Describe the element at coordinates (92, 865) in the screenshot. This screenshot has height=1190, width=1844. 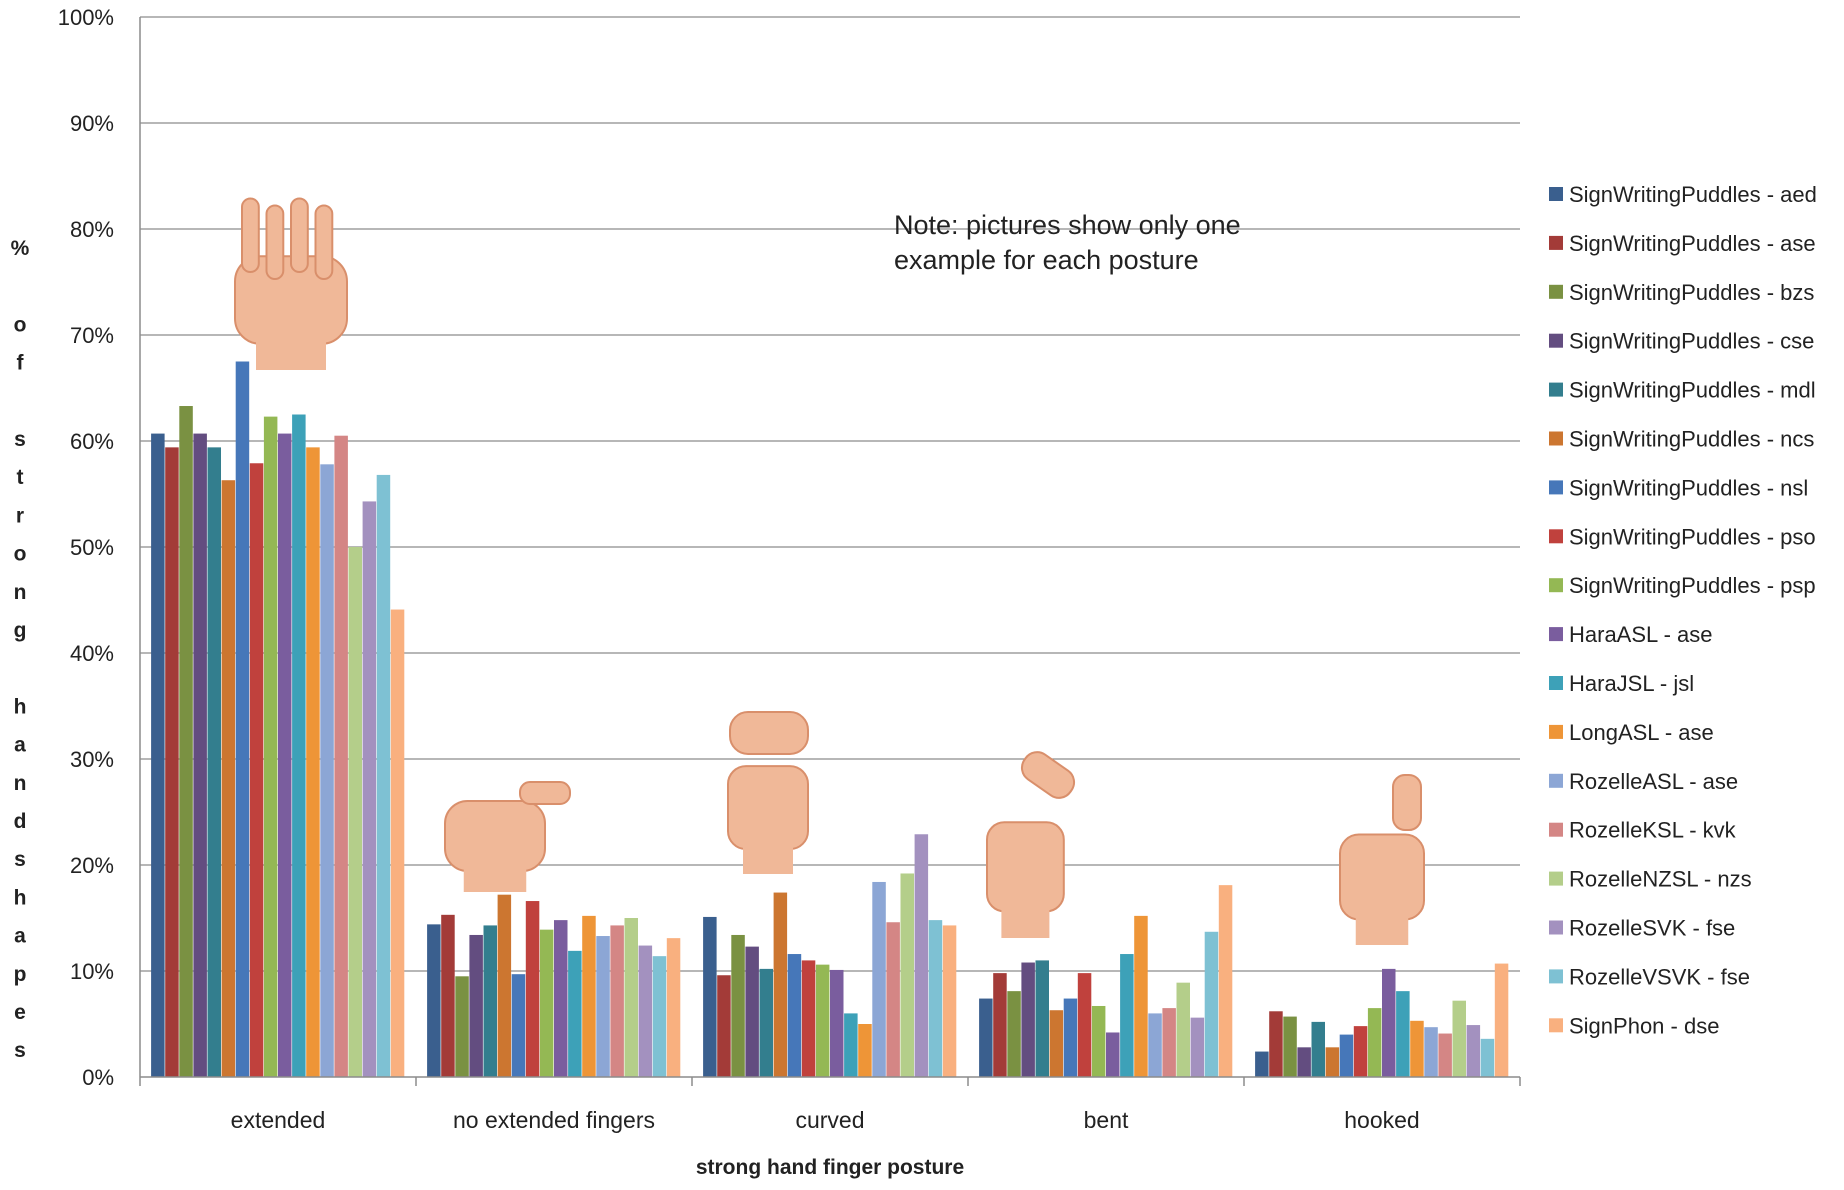
I see `y-tick-label: 20%` at that location.